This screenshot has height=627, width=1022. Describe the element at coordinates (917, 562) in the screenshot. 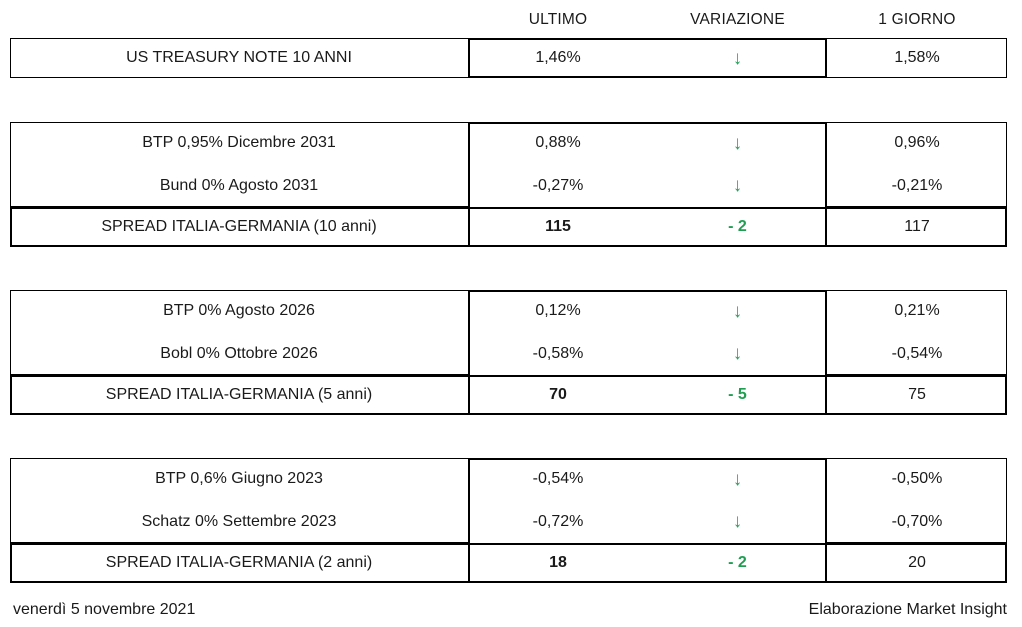

I see `spread-giorno-value: 20` at that location.